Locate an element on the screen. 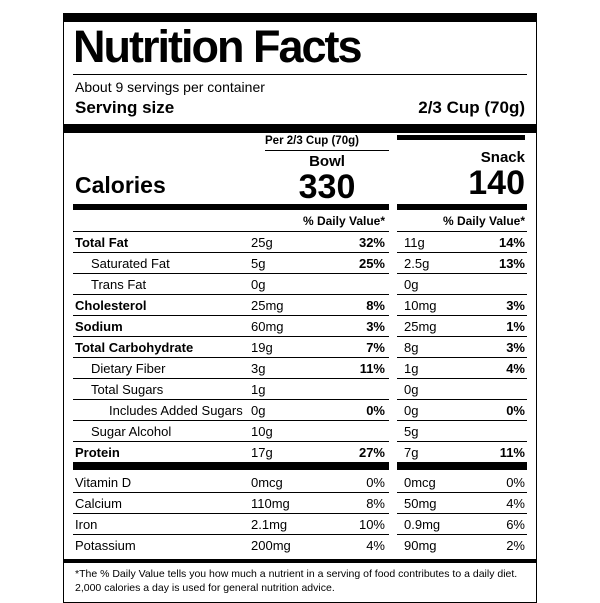 The image size is (600, 603). top-black-bar is located at coordinates (300, 18).